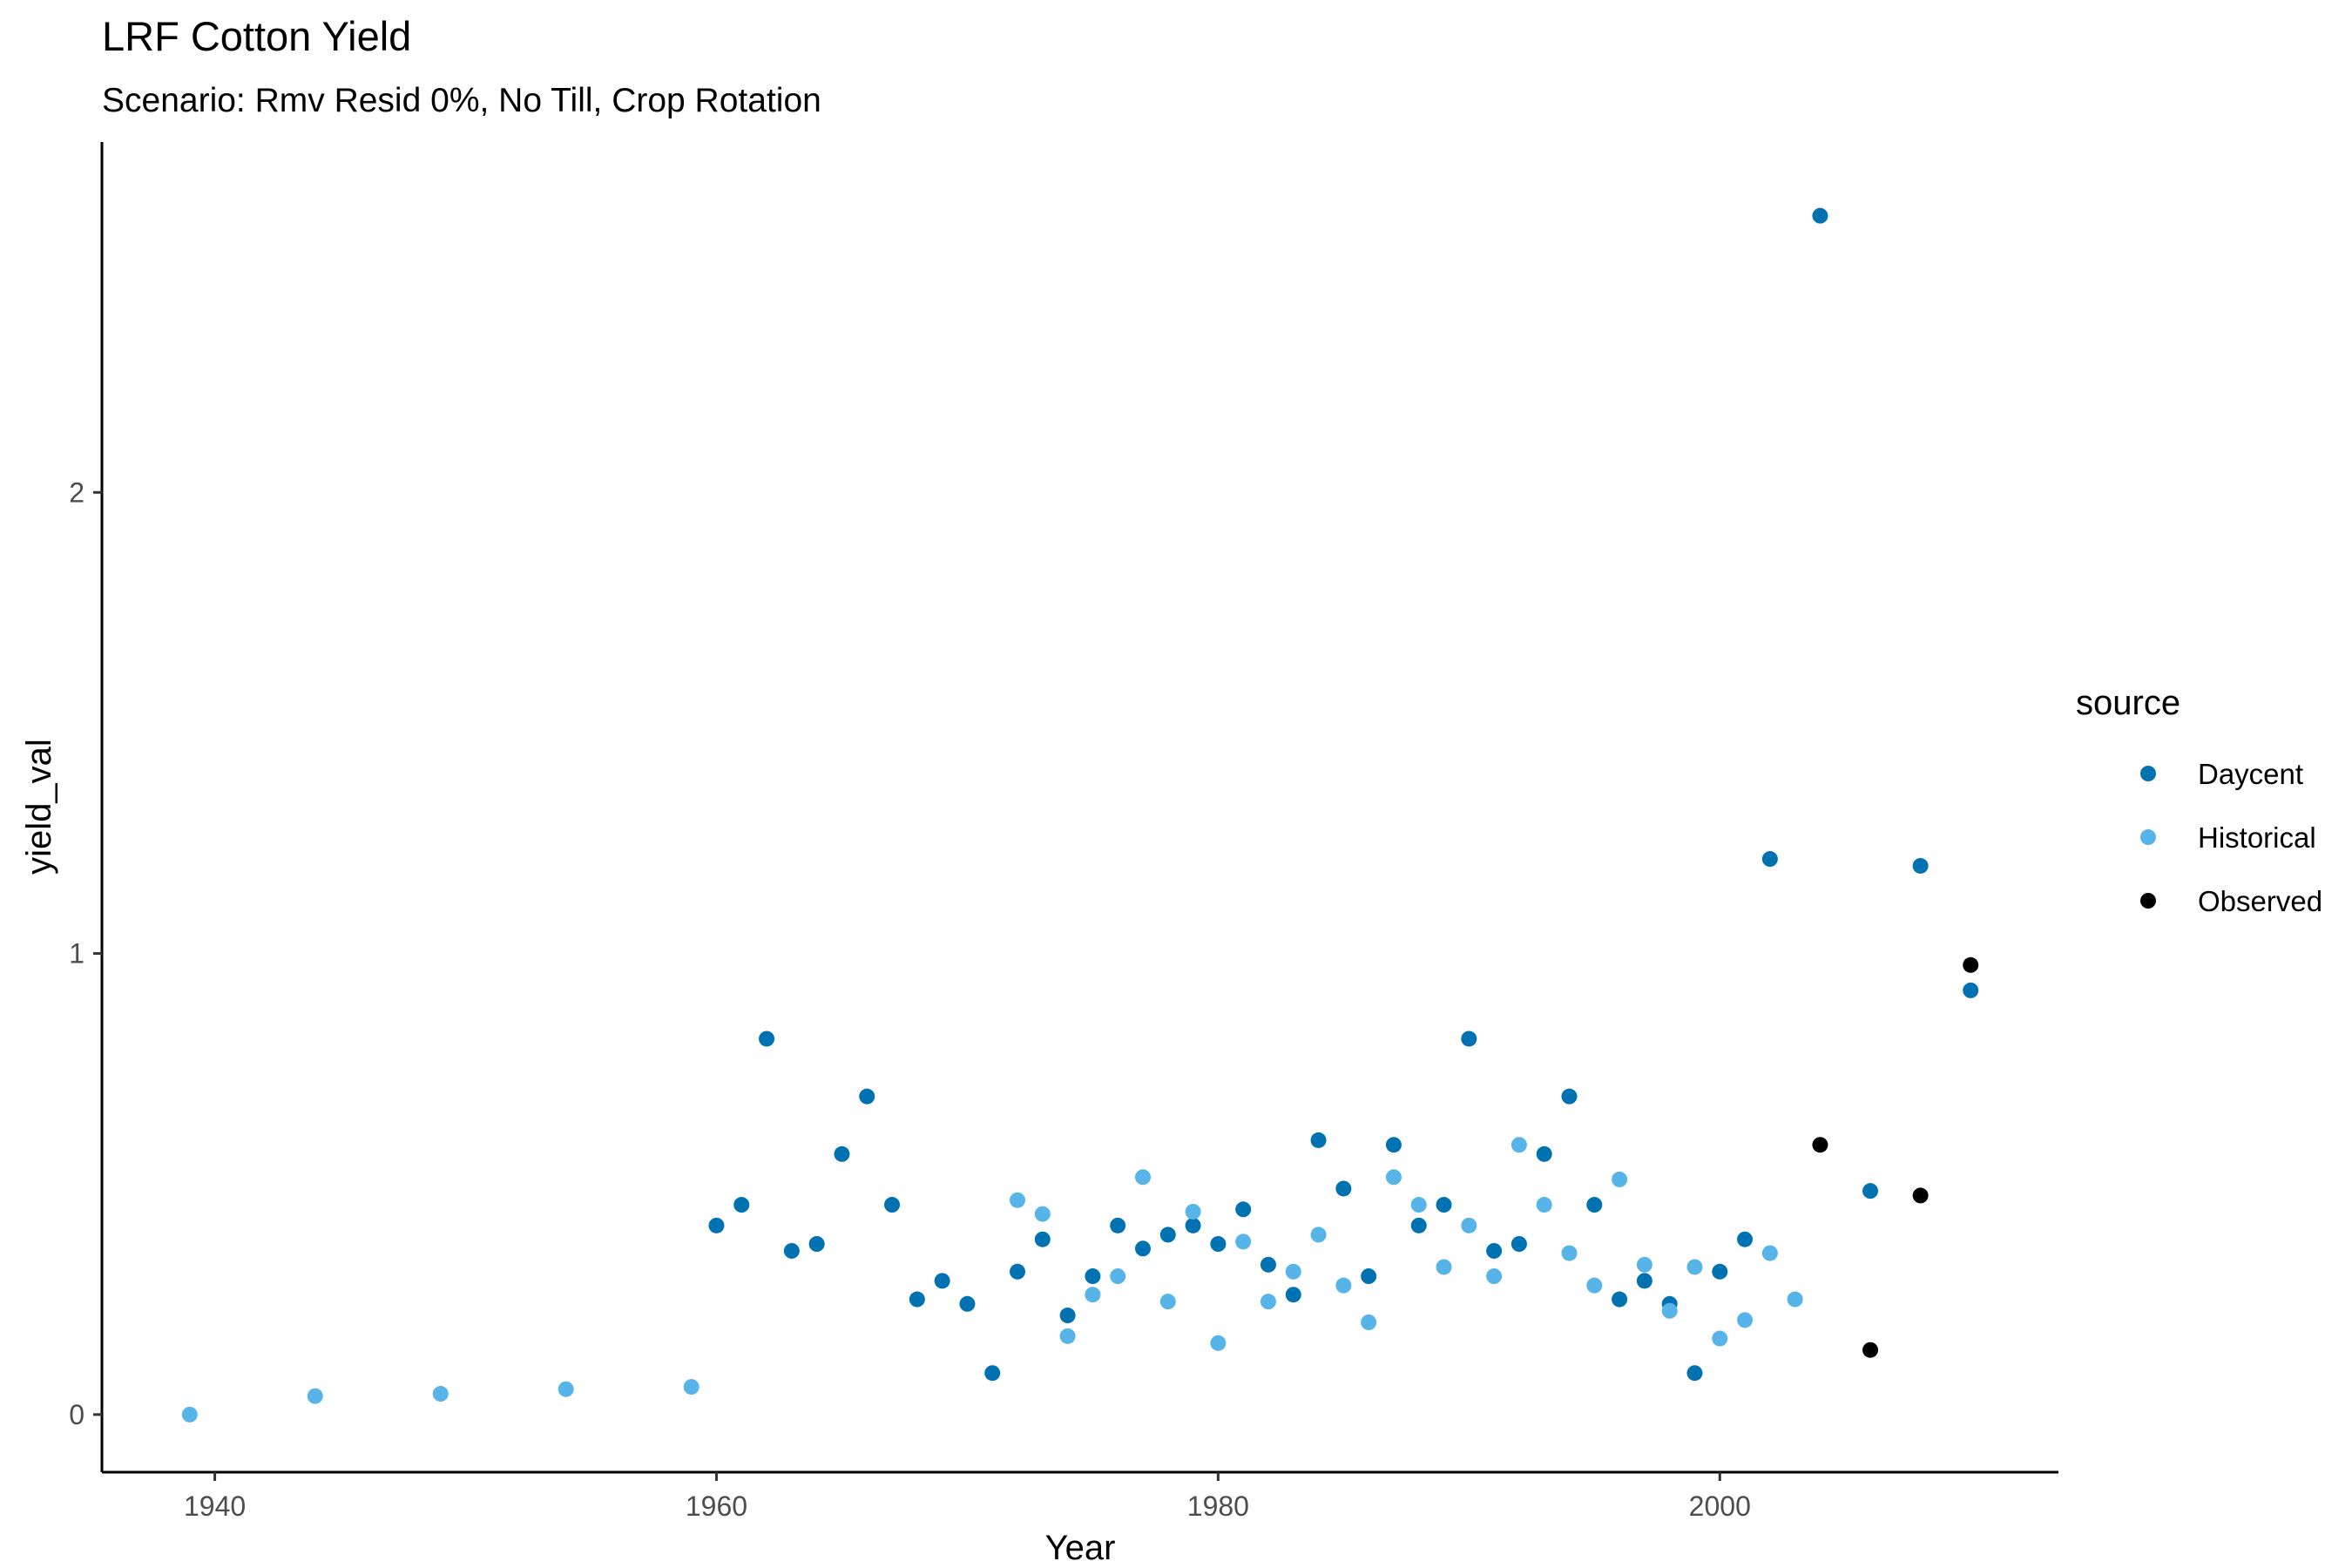  What do you see at coordinates (39, 807) in the screenshot?
I see `y-axis-title: yield_val` at bounding box center [39, 807].